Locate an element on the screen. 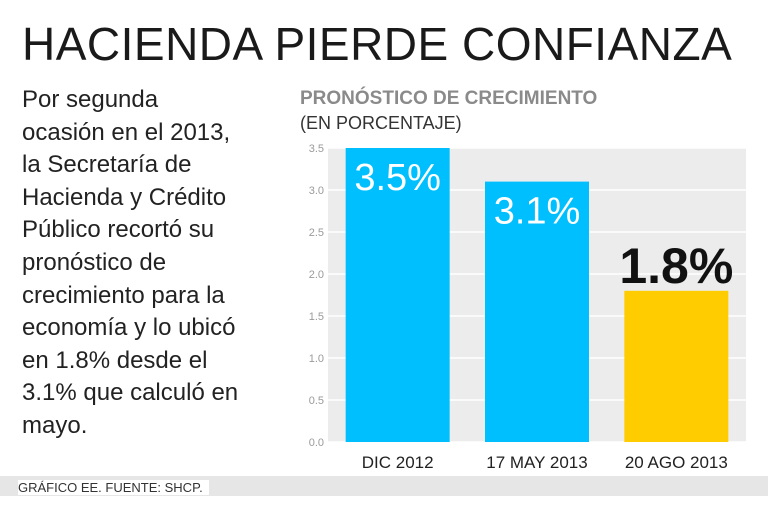 The image size is (768, 512). y-tick-label: 1.0 is located at coordinates (316, 359).